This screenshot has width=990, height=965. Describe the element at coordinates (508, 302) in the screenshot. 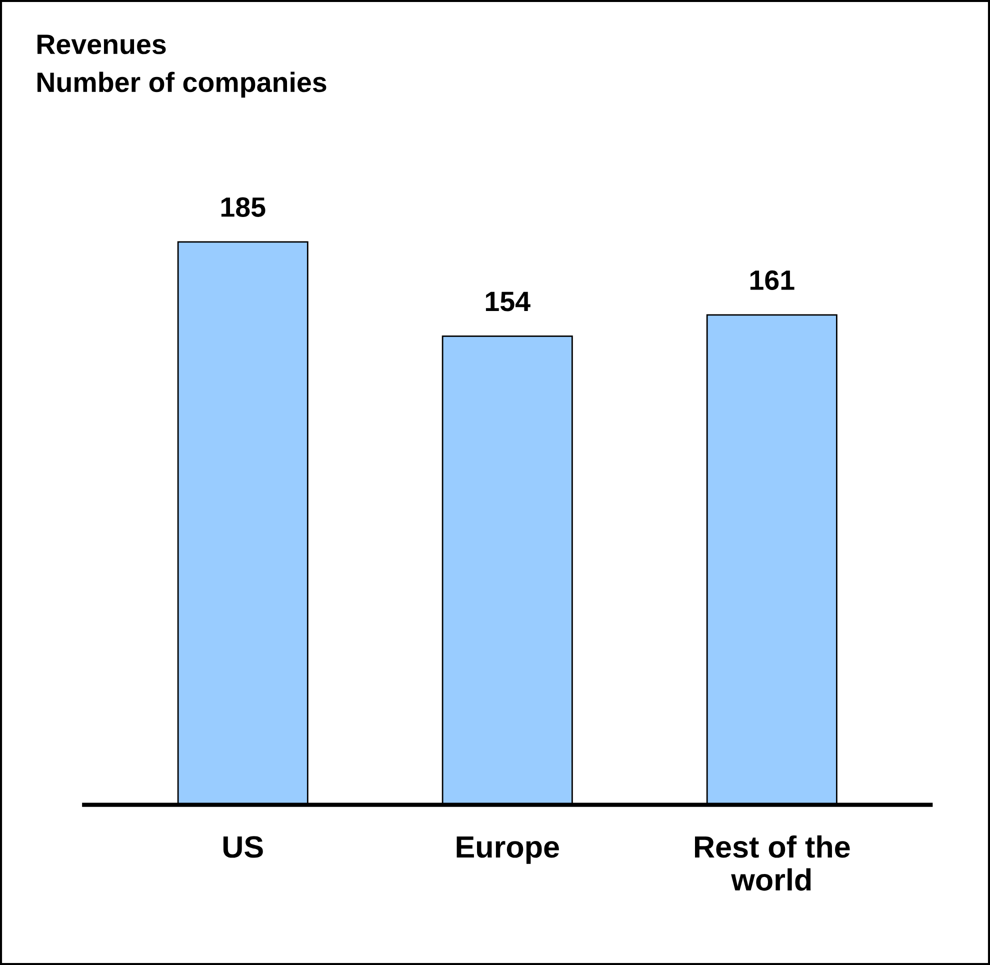

I see `data-label: 154` at that location.